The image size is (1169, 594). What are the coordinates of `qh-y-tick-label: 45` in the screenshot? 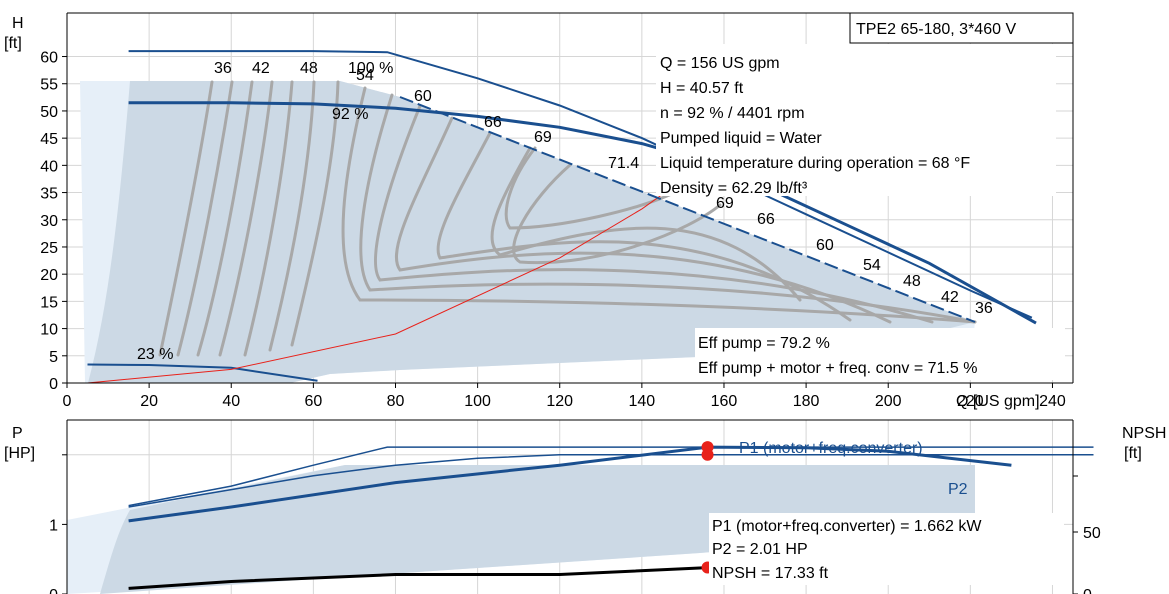 It's located at (49, 139).